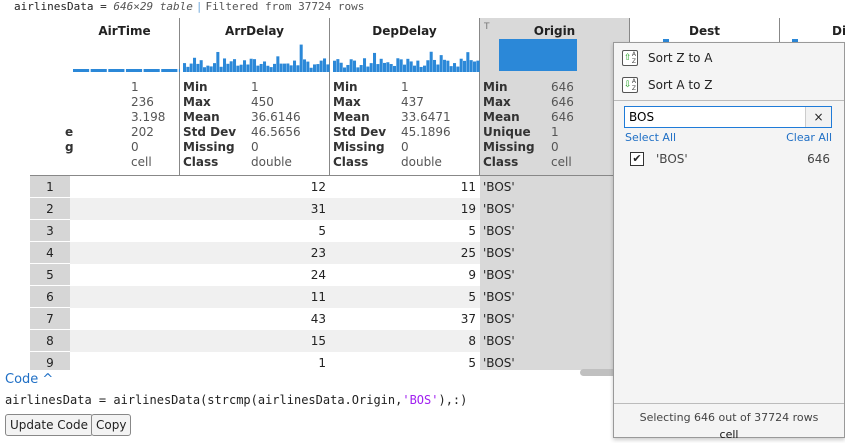 The image size is (845, 443). Describe the element at coordinates (378, 102) in the screenshot. I see `stat-row: Max 437` at that location.